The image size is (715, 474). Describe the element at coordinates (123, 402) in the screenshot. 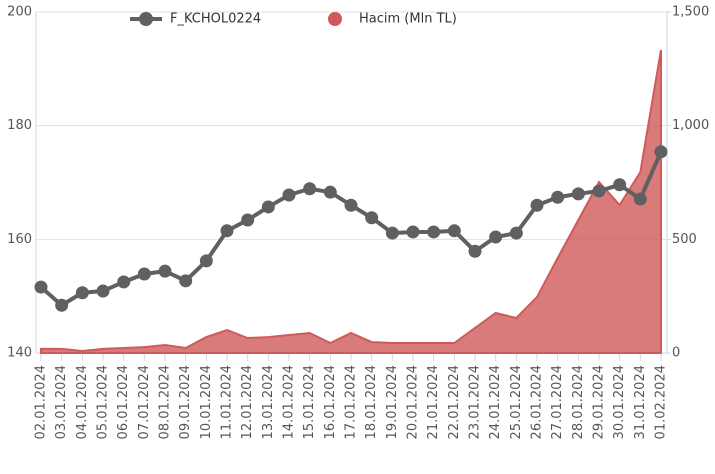

I see `x-tick-label: 06.01.2024` at that location.